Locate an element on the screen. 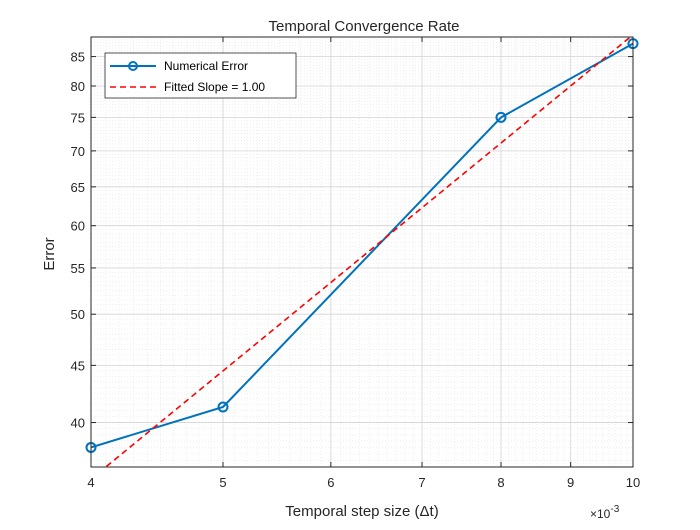 The image size is (700, 530). x-tick-label: 7 is located at coordinates (421, 482).